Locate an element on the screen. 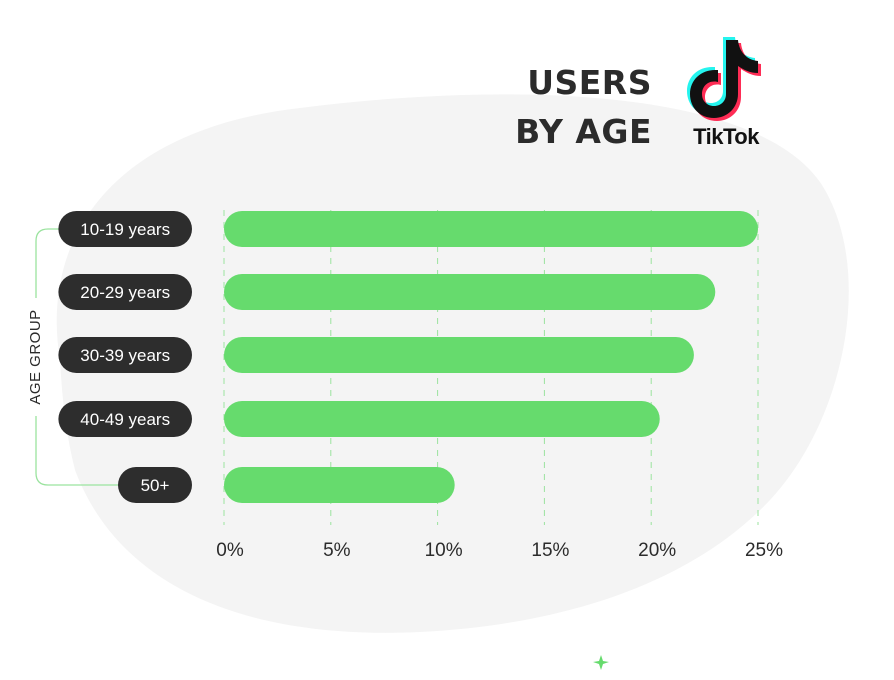 This screenshot has width=894, height=680. category-pill: 50+ is located at coordinates (155, 485).